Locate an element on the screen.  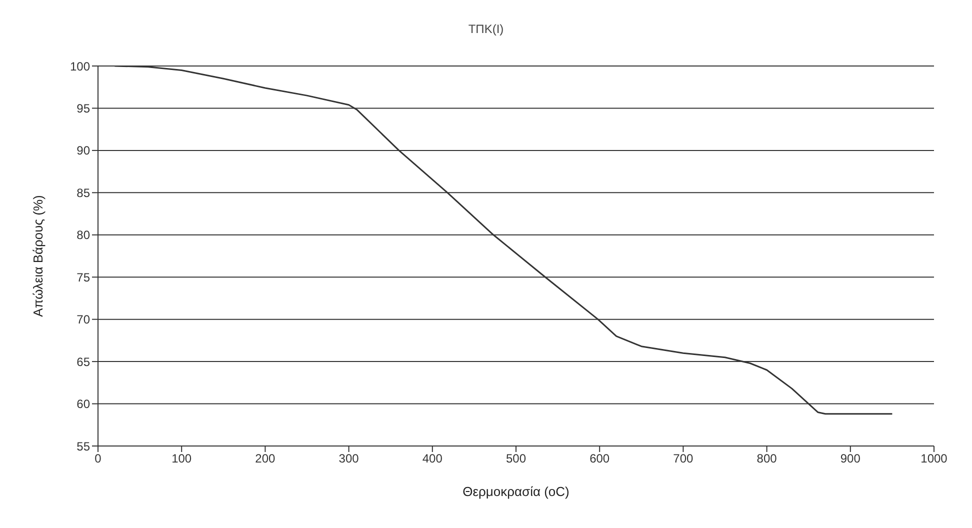
x-tick-label: 800 is located at coordinates (767, 459).